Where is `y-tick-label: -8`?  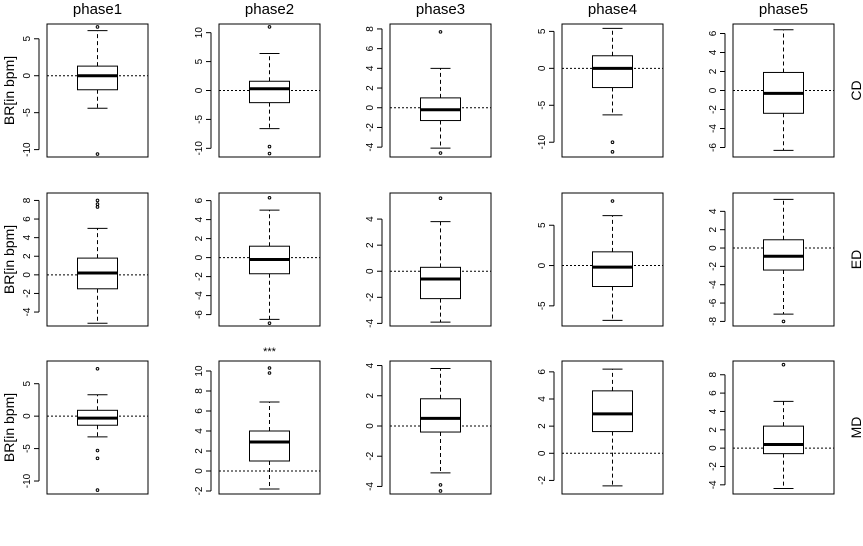 y-tick-label: -8 is located at coordinates (713, 321).